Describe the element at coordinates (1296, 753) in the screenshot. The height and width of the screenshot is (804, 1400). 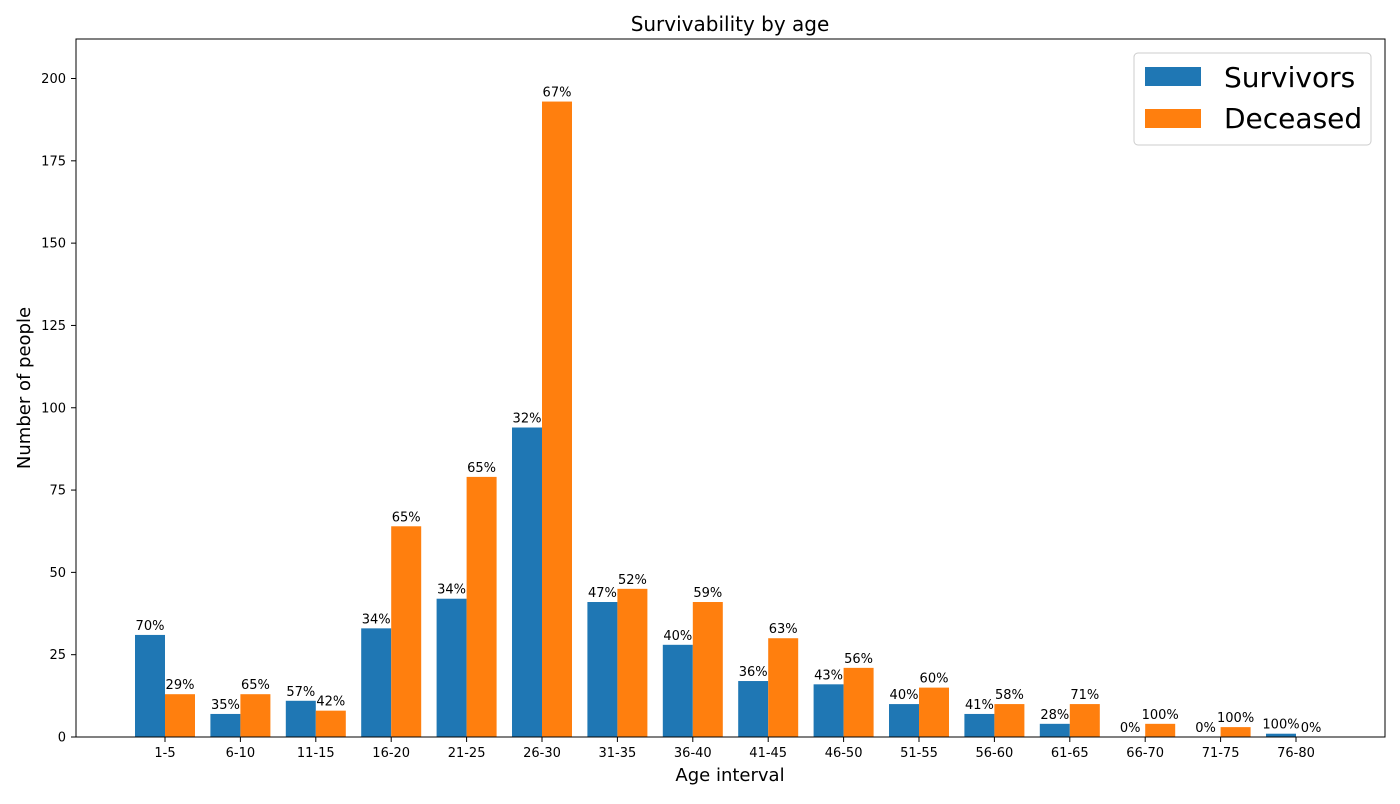
I see `x-tick-label-76-80: 76-80` at that location.